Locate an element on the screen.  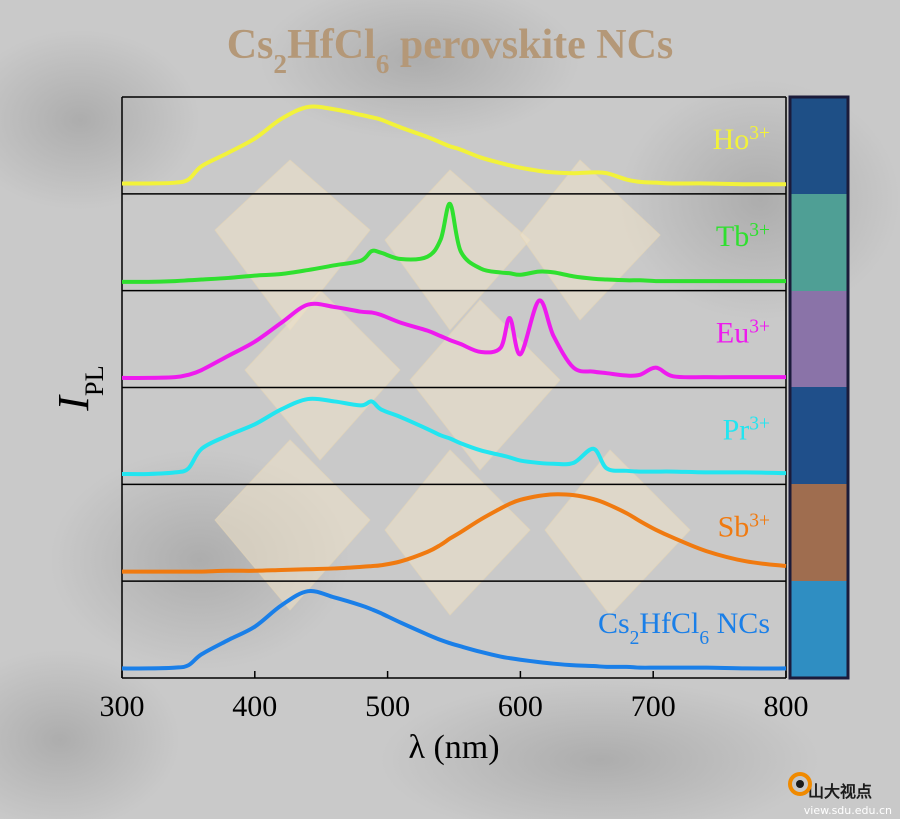
x-tick-label: 700 is located at coordinates (653, 706).